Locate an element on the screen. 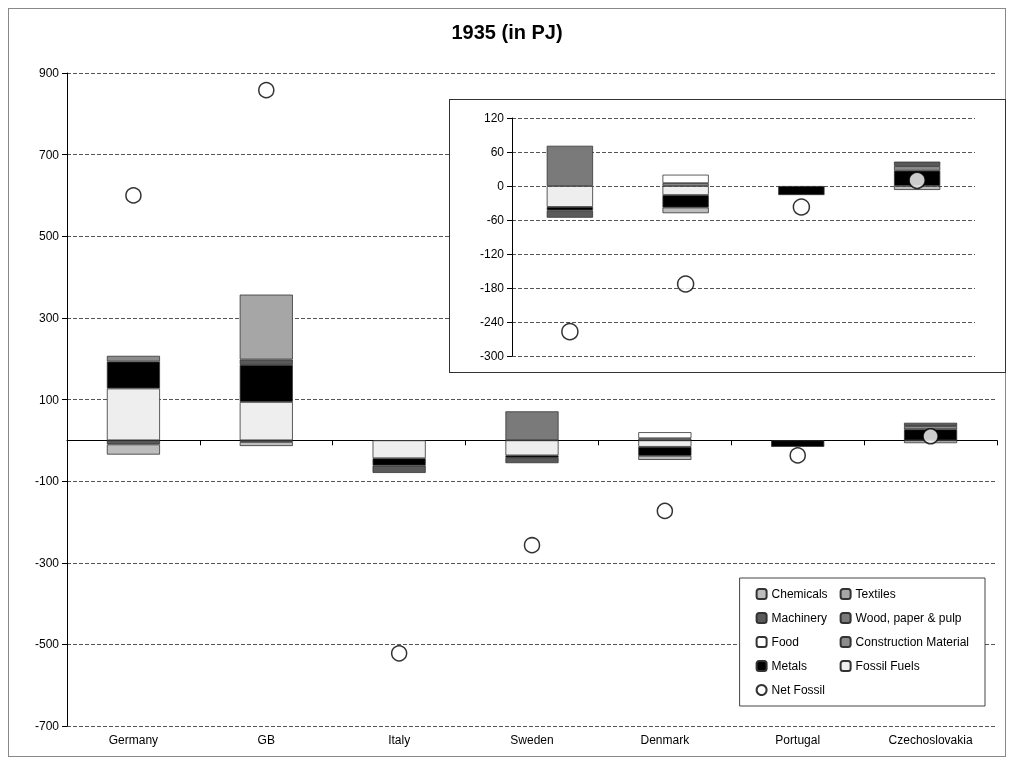  y-tick-label: -500 is located at coordinates (47, 644).